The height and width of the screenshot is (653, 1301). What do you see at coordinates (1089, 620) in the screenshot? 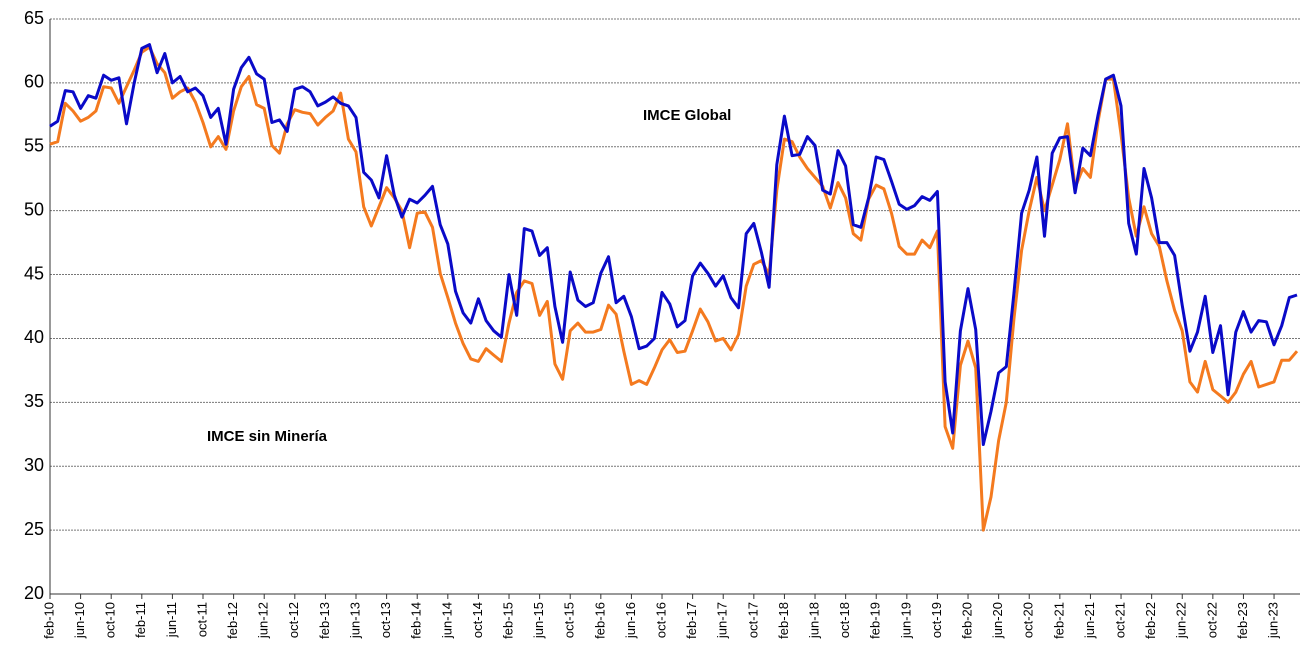
I see `x-tick-label: jun-21` at bounding box center [1089, 620].